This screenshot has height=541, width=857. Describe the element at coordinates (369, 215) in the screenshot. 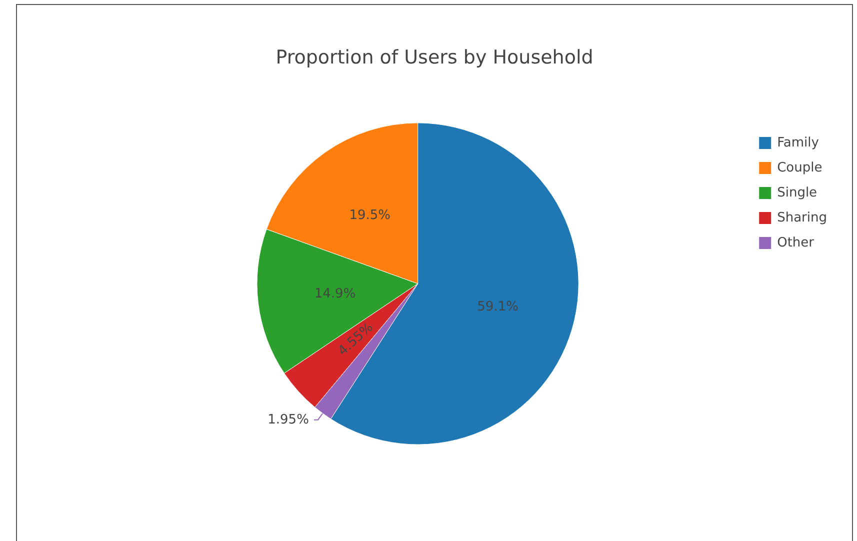

I see `data-label: 19.5%` at that location.